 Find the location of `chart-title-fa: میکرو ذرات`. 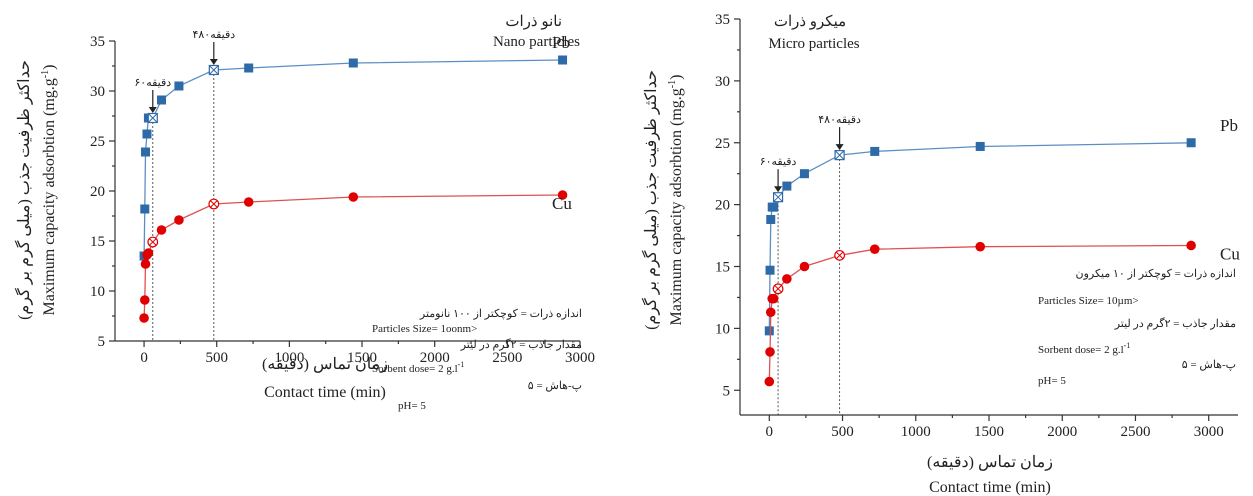

chart-title-fa: میکرو ذرات is located at coordinates (810, 22).